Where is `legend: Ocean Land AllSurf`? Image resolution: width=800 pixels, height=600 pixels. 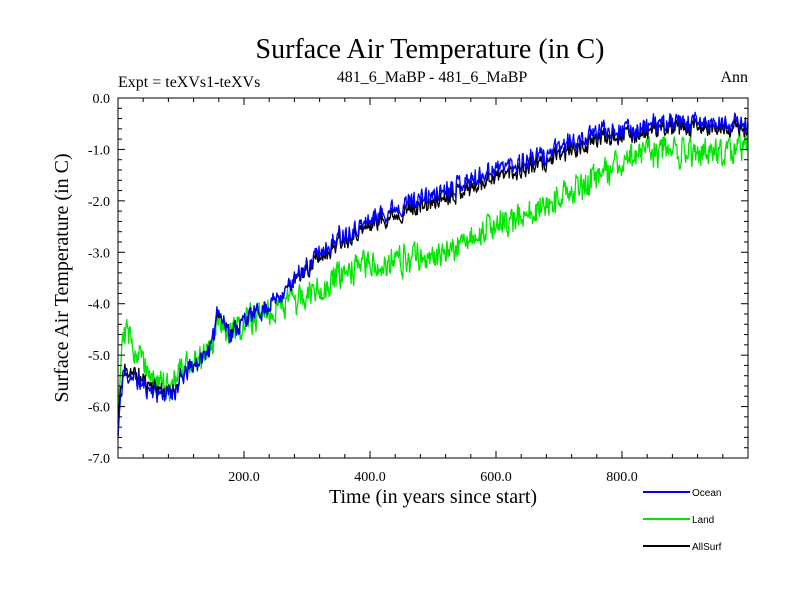
legend: Ocean Land AllSurf is located at coordinates (682, 520).